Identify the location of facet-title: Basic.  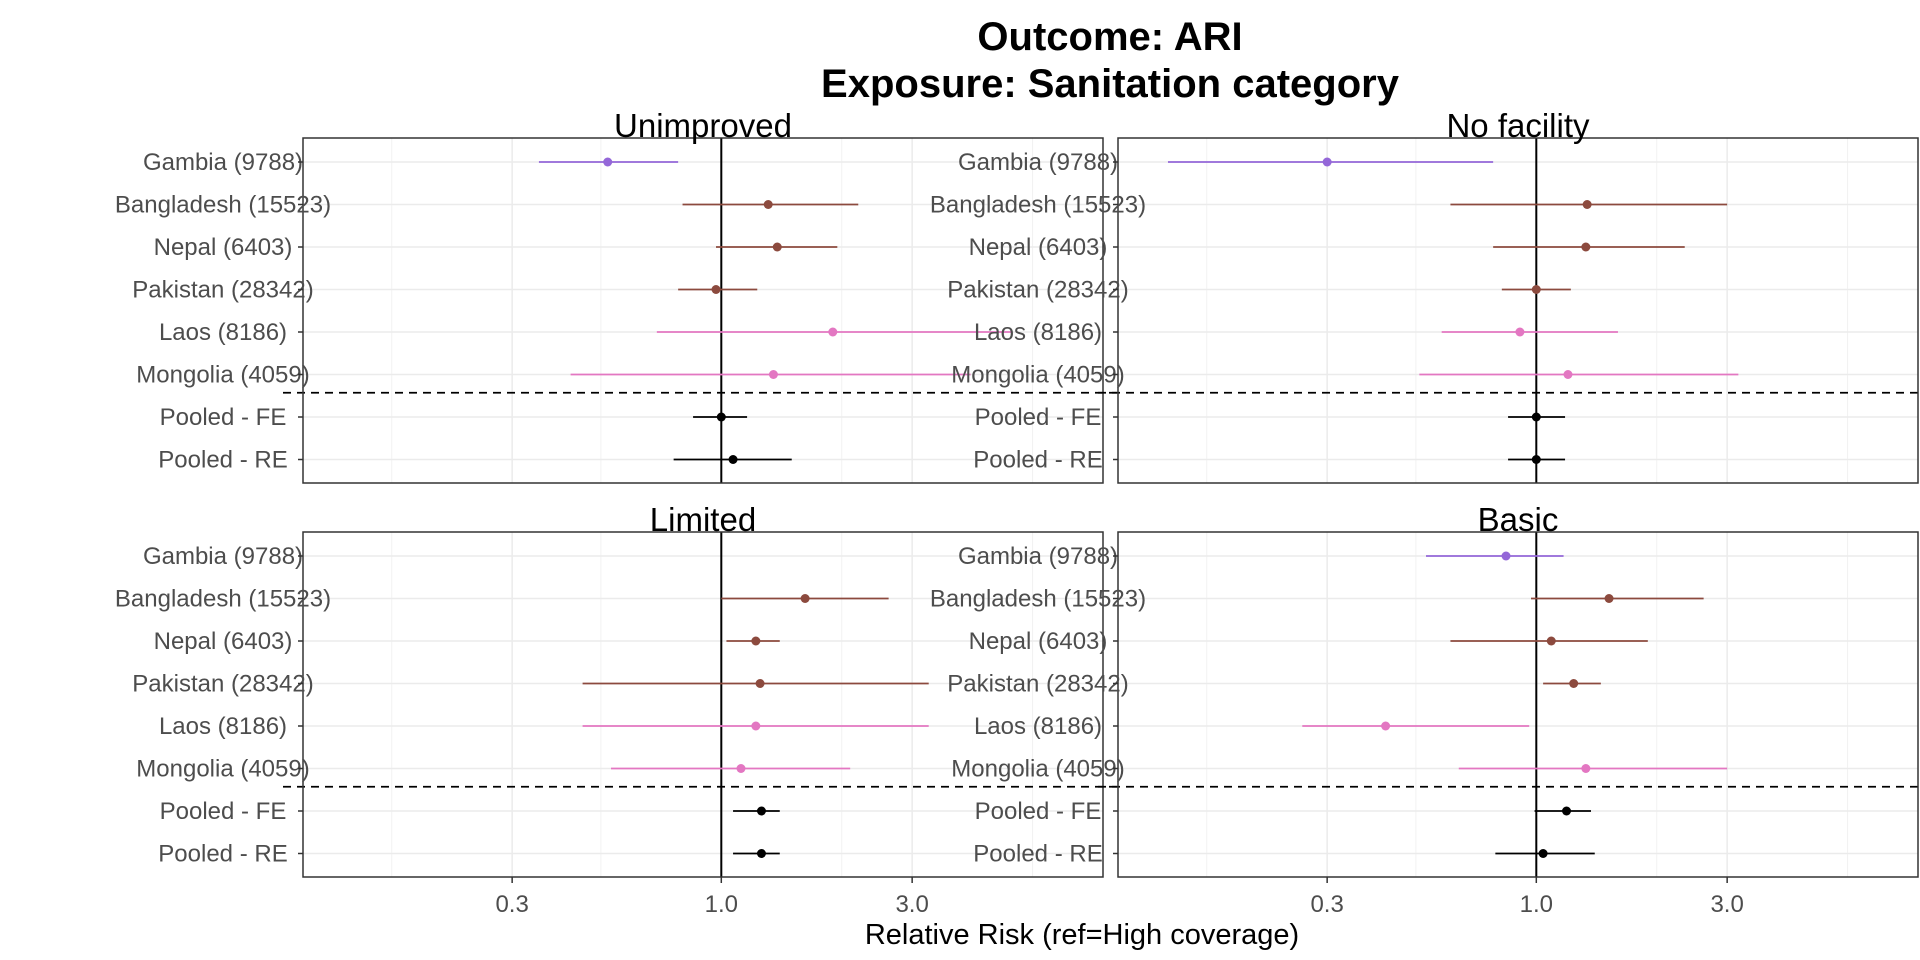
(1518, 519).